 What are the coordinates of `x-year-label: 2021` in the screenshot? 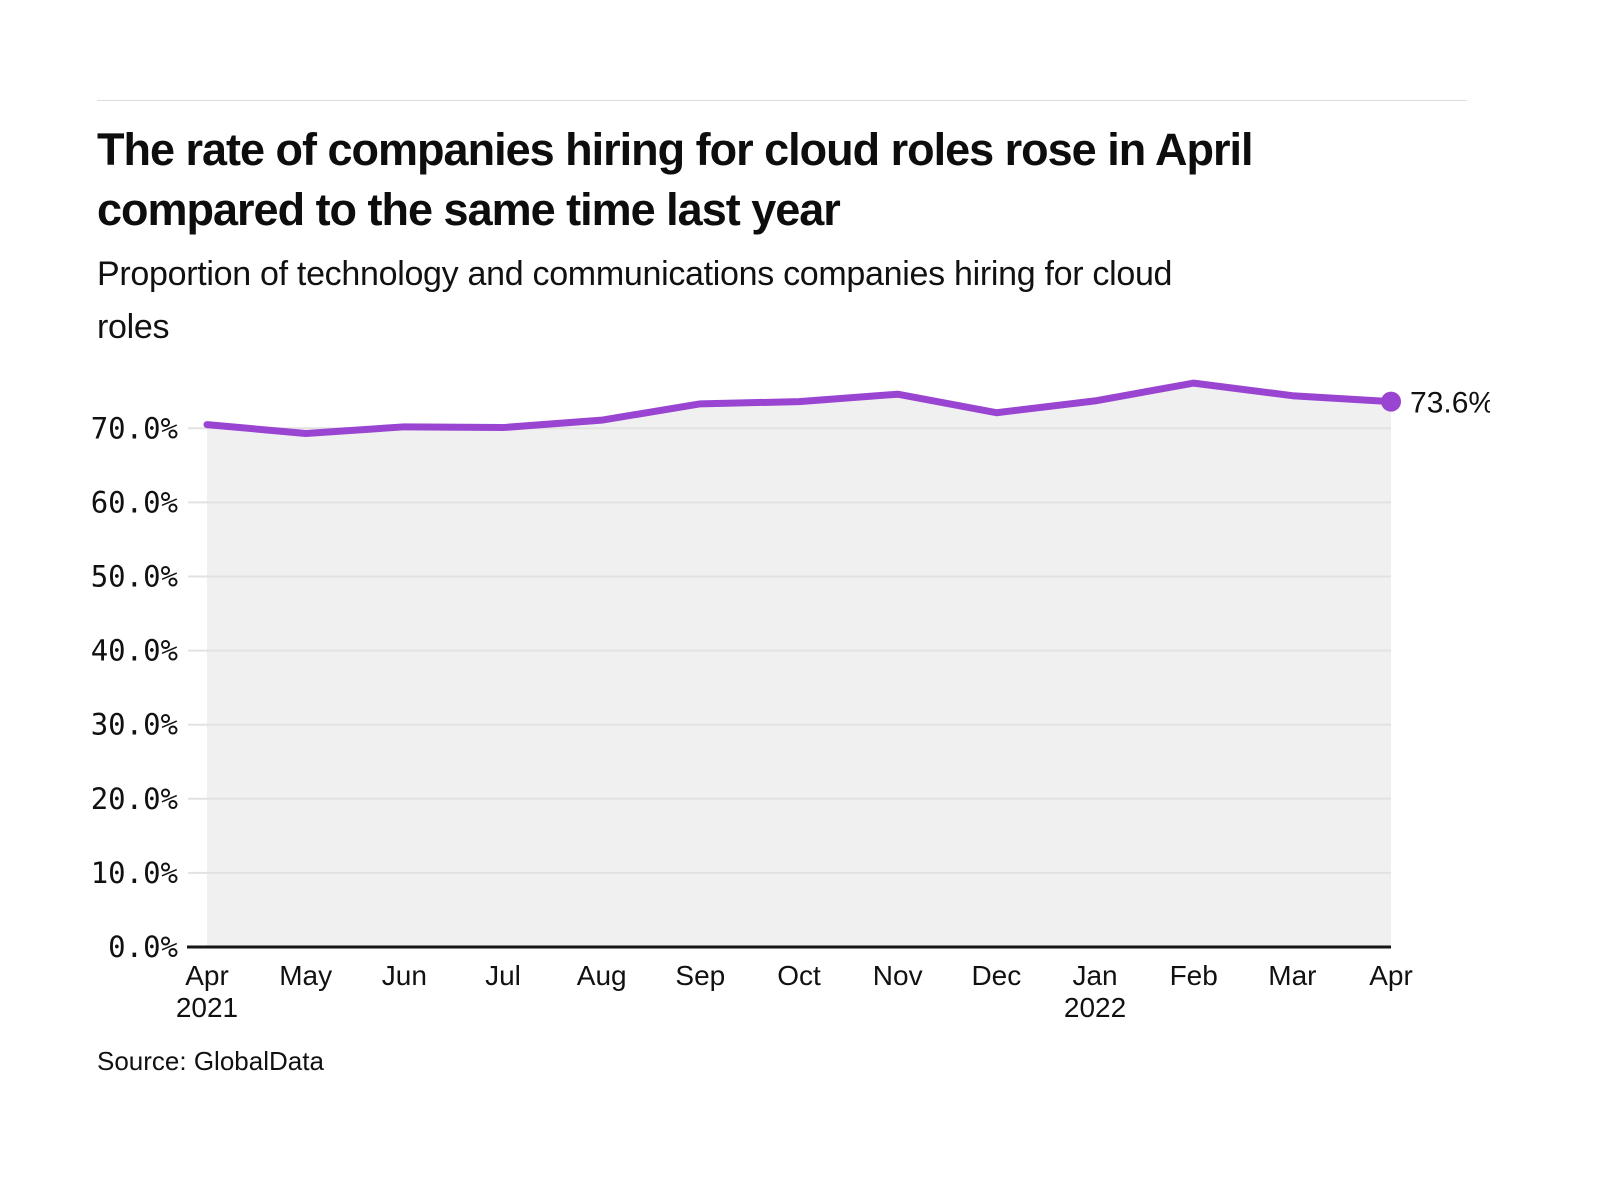 It's located at (207, 1007).